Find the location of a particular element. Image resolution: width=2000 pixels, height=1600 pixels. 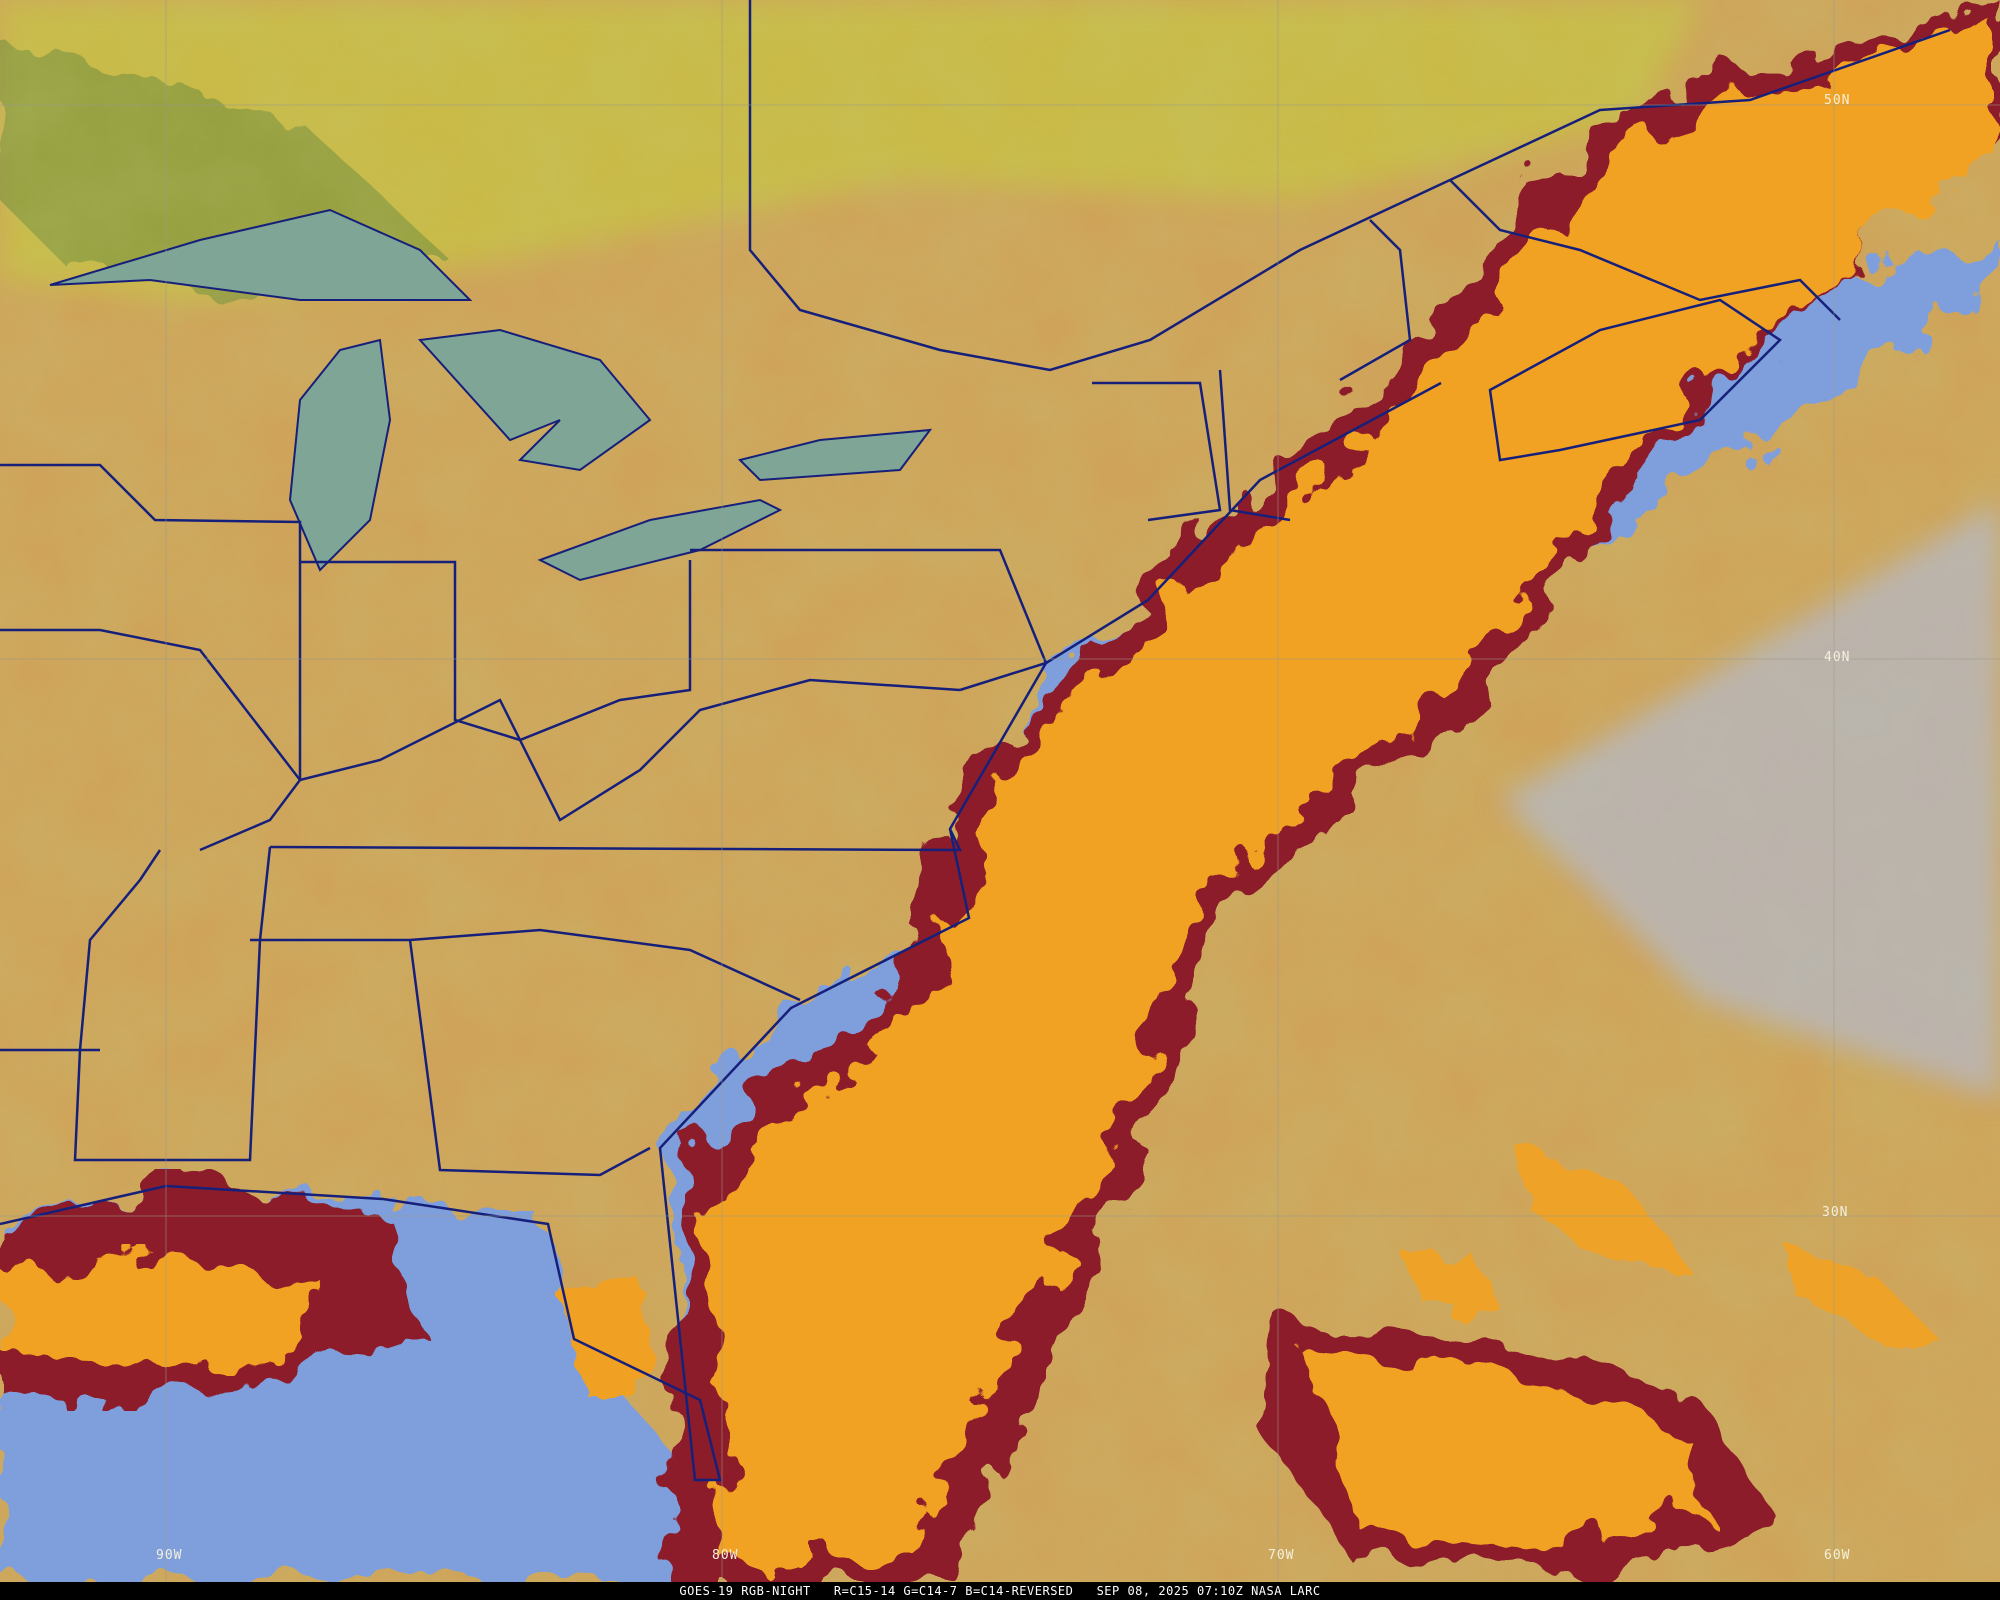

latitude-label-40n: 40N is located at coordinates (1837, 657).